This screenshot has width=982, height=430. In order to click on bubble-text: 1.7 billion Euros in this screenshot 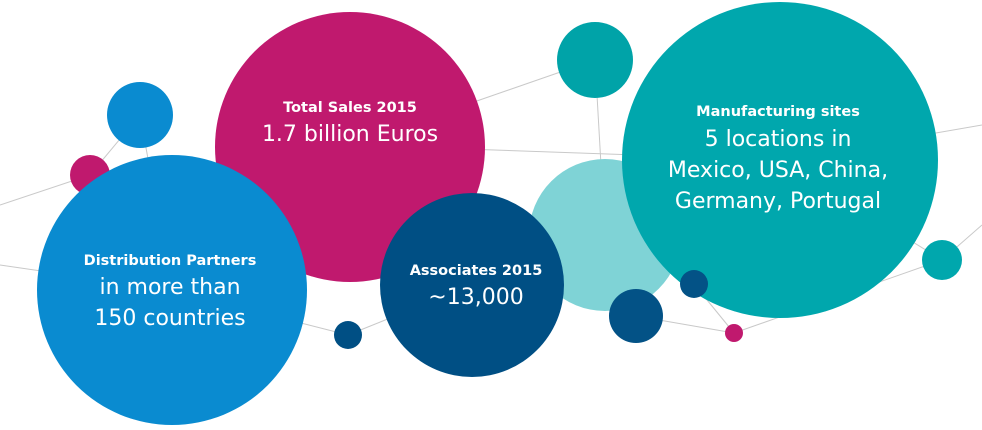, I will do `click(350, 134)`.